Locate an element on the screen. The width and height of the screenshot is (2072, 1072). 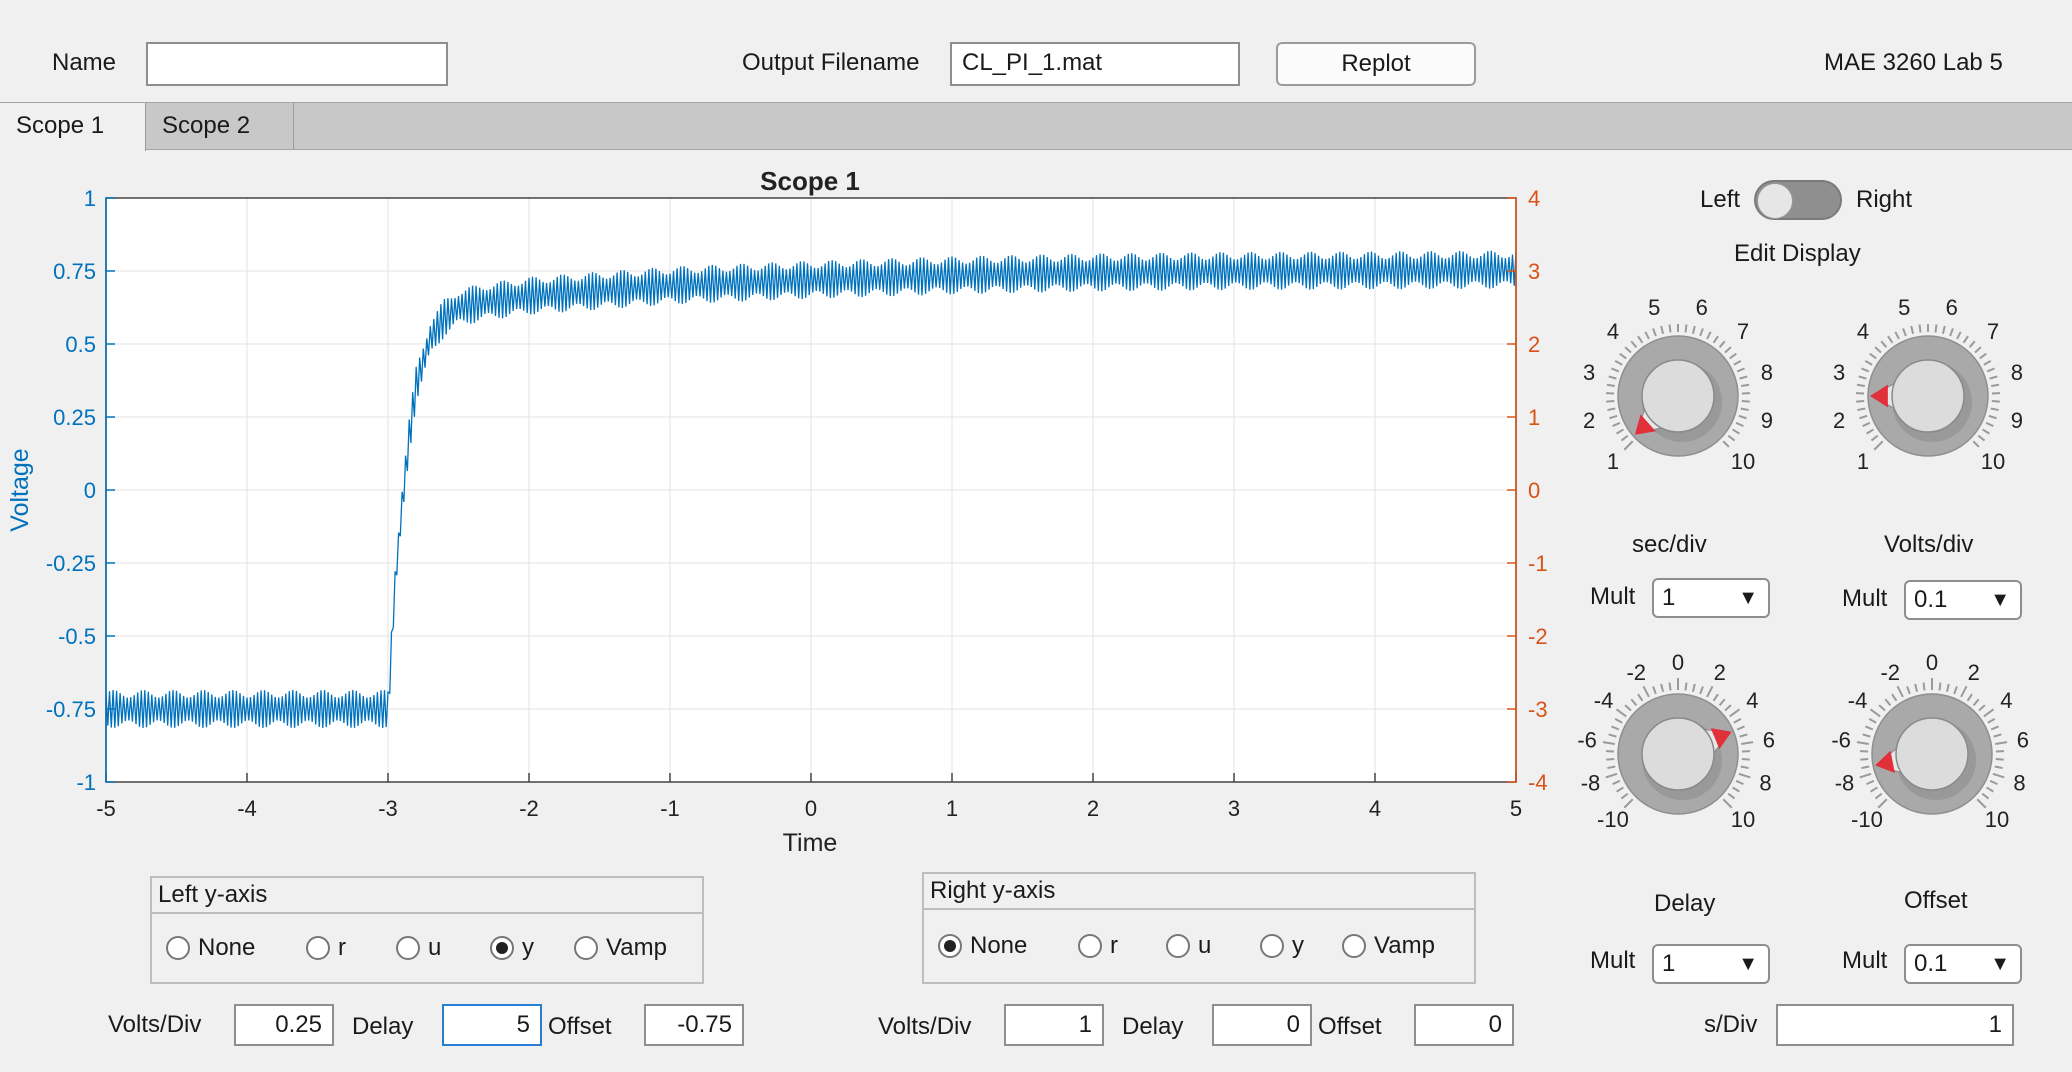
knob-scale-label: 8 is located at coordinates (2019, 782).